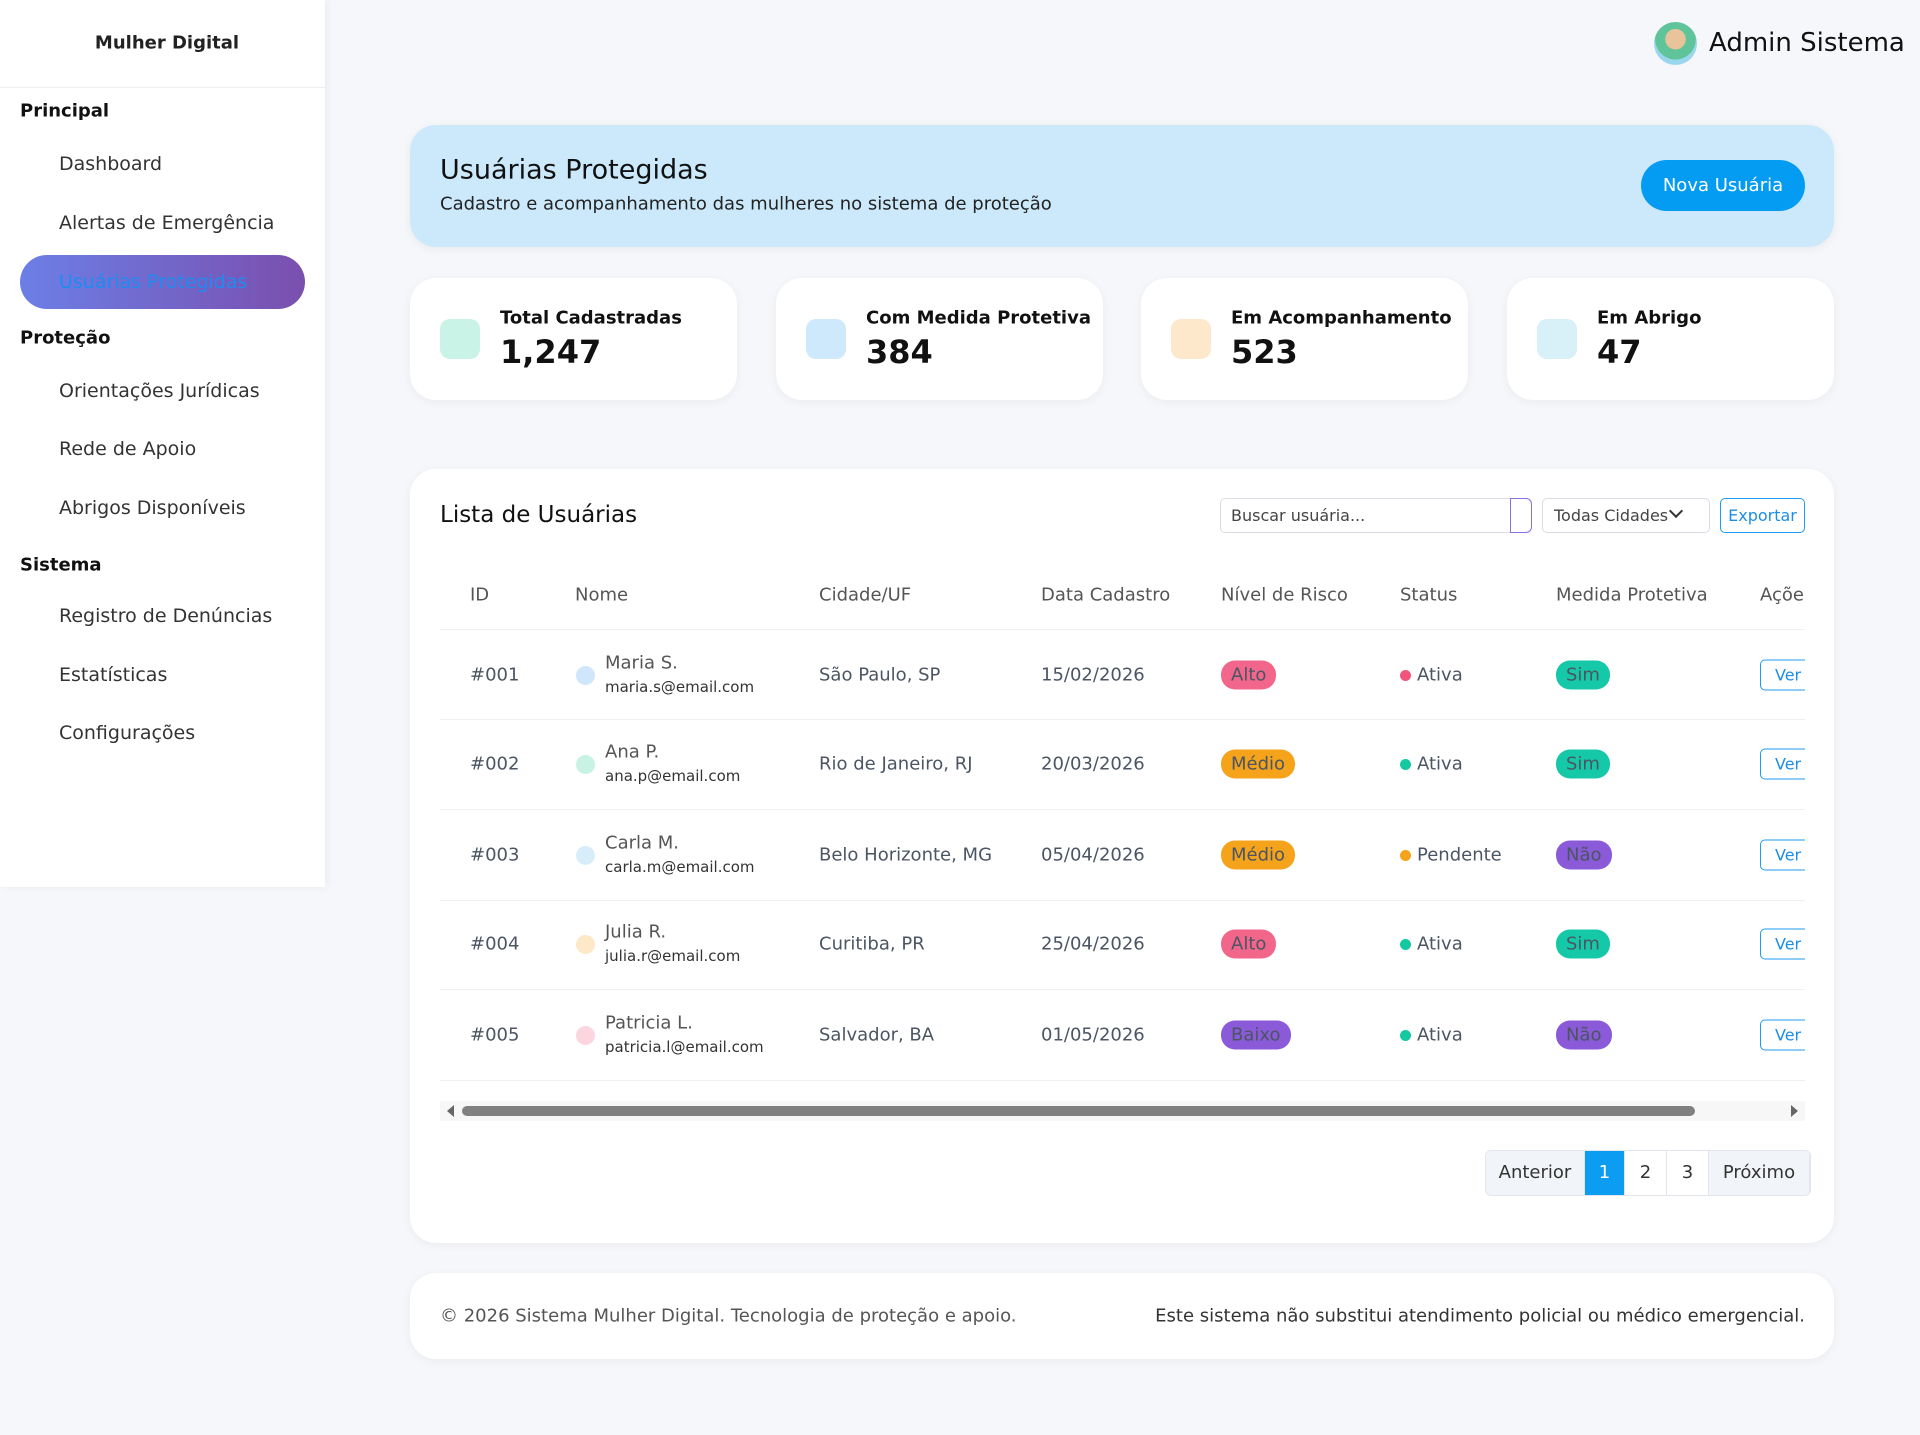 Image resolution: width=1920 pixels, height=1435 pixels. What do you see at coordinates (880, 675) in the screenshot?
I see `row-city: São Paulo, SP` at bounding box center [880, 675].